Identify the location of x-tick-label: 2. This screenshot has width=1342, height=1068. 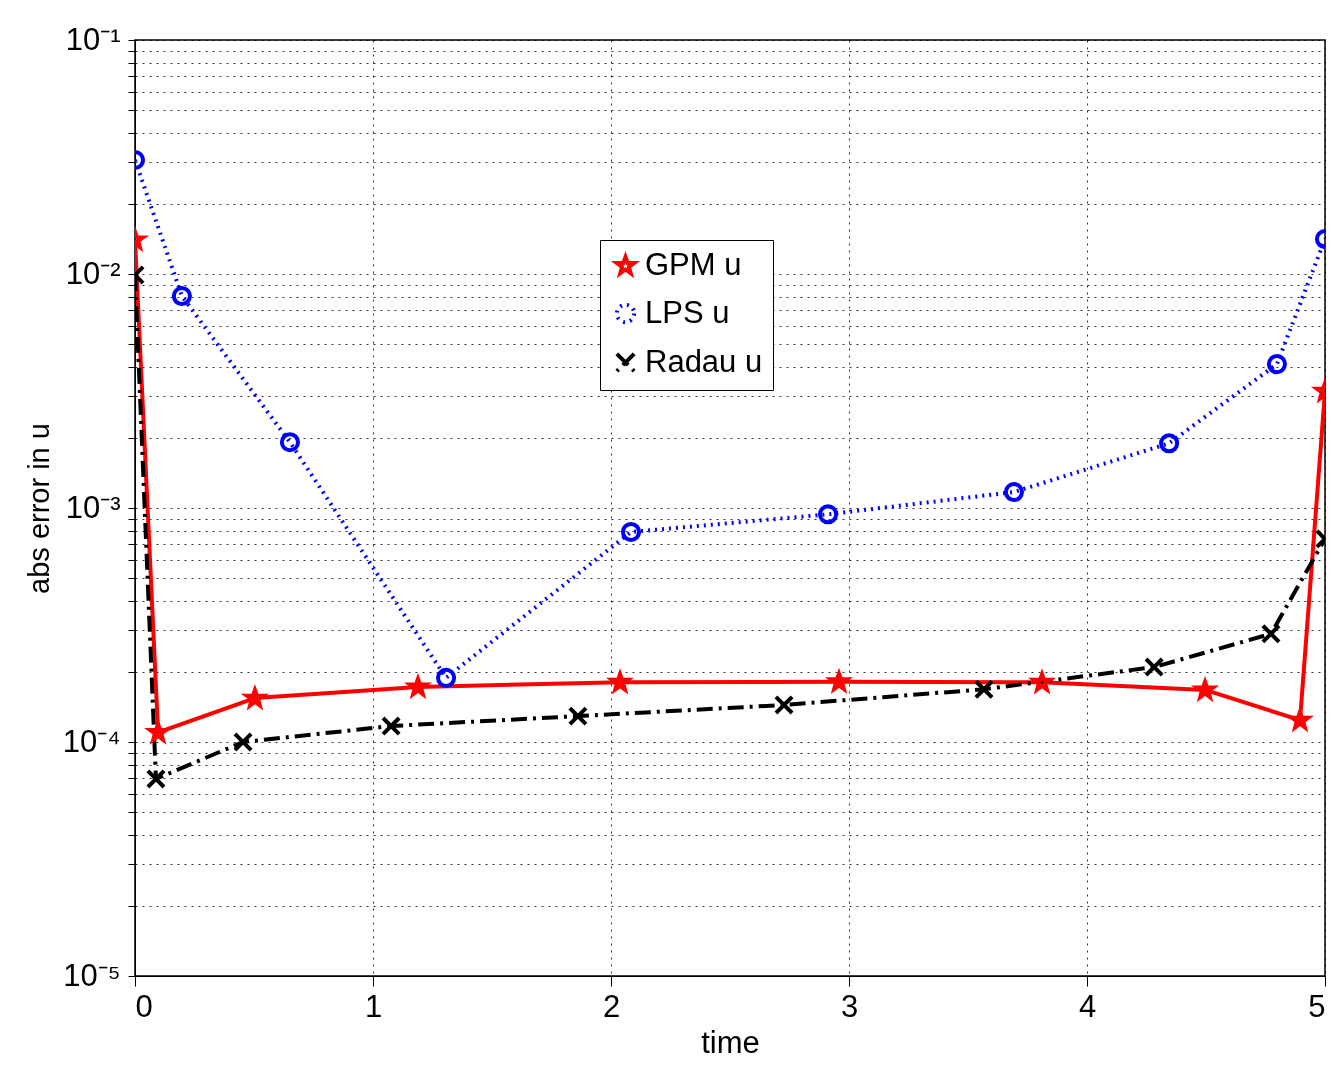
(611, 1006).